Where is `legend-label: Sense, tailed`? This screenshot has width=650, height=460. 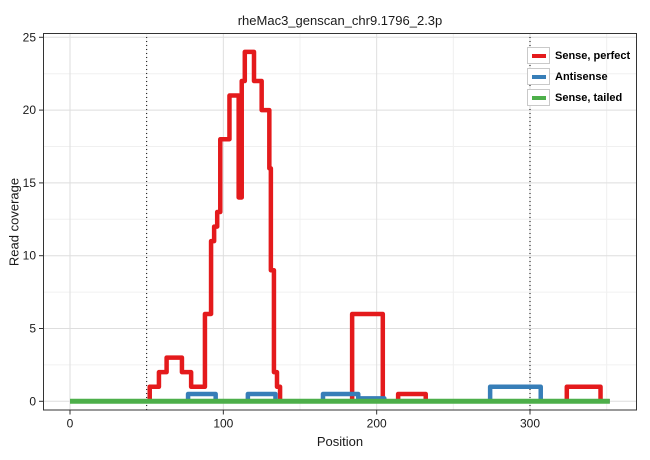
legend-label: Sense, tailed is located at coordinates (589, 97).